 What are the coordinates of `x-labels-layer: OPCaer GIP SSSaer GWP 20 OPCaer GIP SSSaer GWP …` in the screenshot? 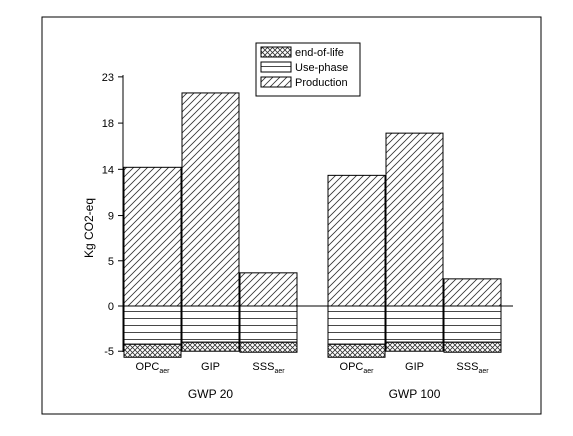 It's located at (313, 381).